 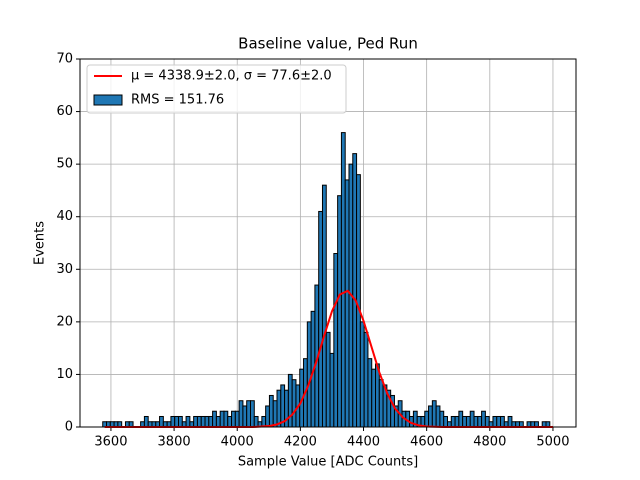 I want to click on y-axis-label: Events, so click(x=40, y=243).